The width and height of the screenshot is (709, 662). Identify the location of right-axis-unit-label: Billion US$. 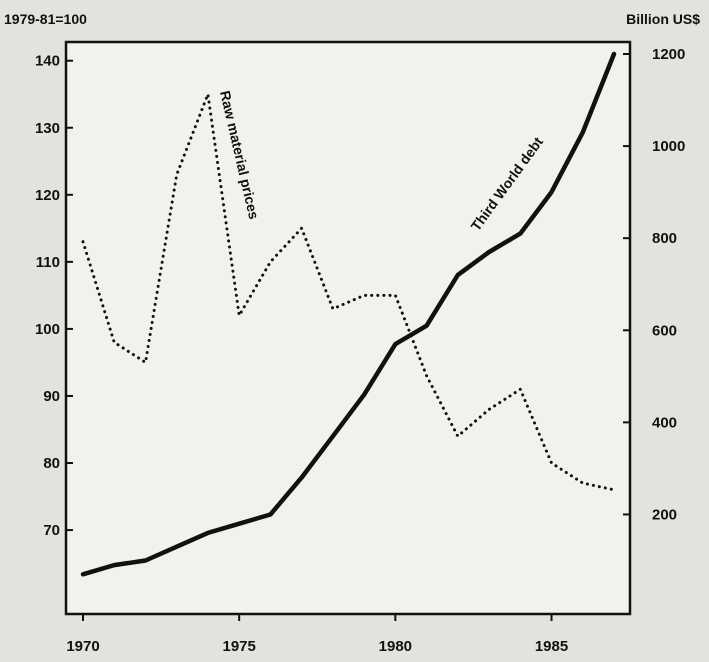
(663, 19).